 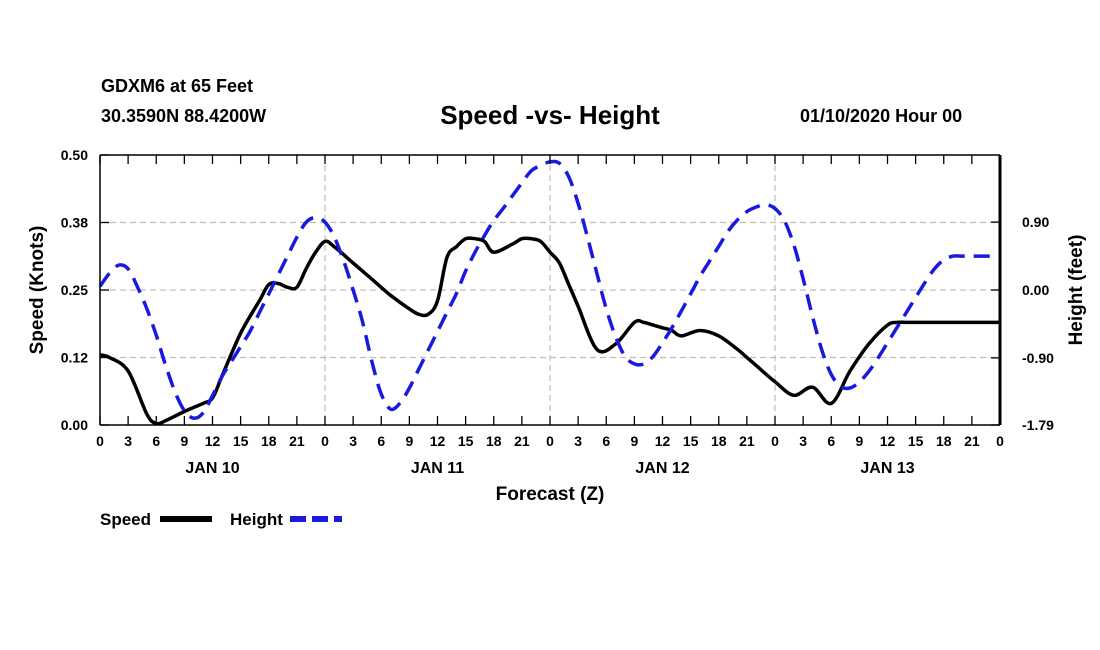 What do you see at coordinates (881, 116) in the screenshot?
I see `forecast-date: 01/10/2020 Hour 00` at bounding box center [881, 116].